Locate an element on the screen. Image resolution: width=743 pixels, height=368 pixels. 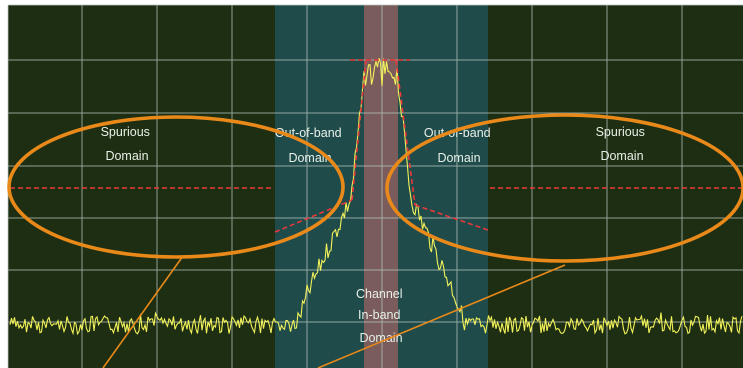
left-pointer-line is located at coordinates (143, 311).